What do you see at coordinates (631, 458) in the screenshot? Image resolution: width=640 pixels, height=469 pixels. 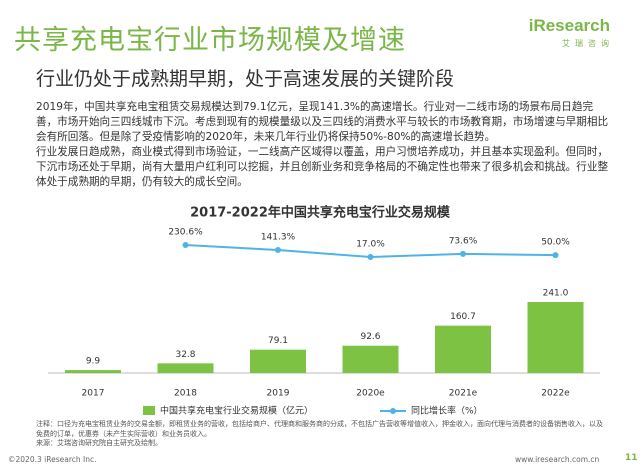 I see `page-number: 11` at bounding box center [631, 458].